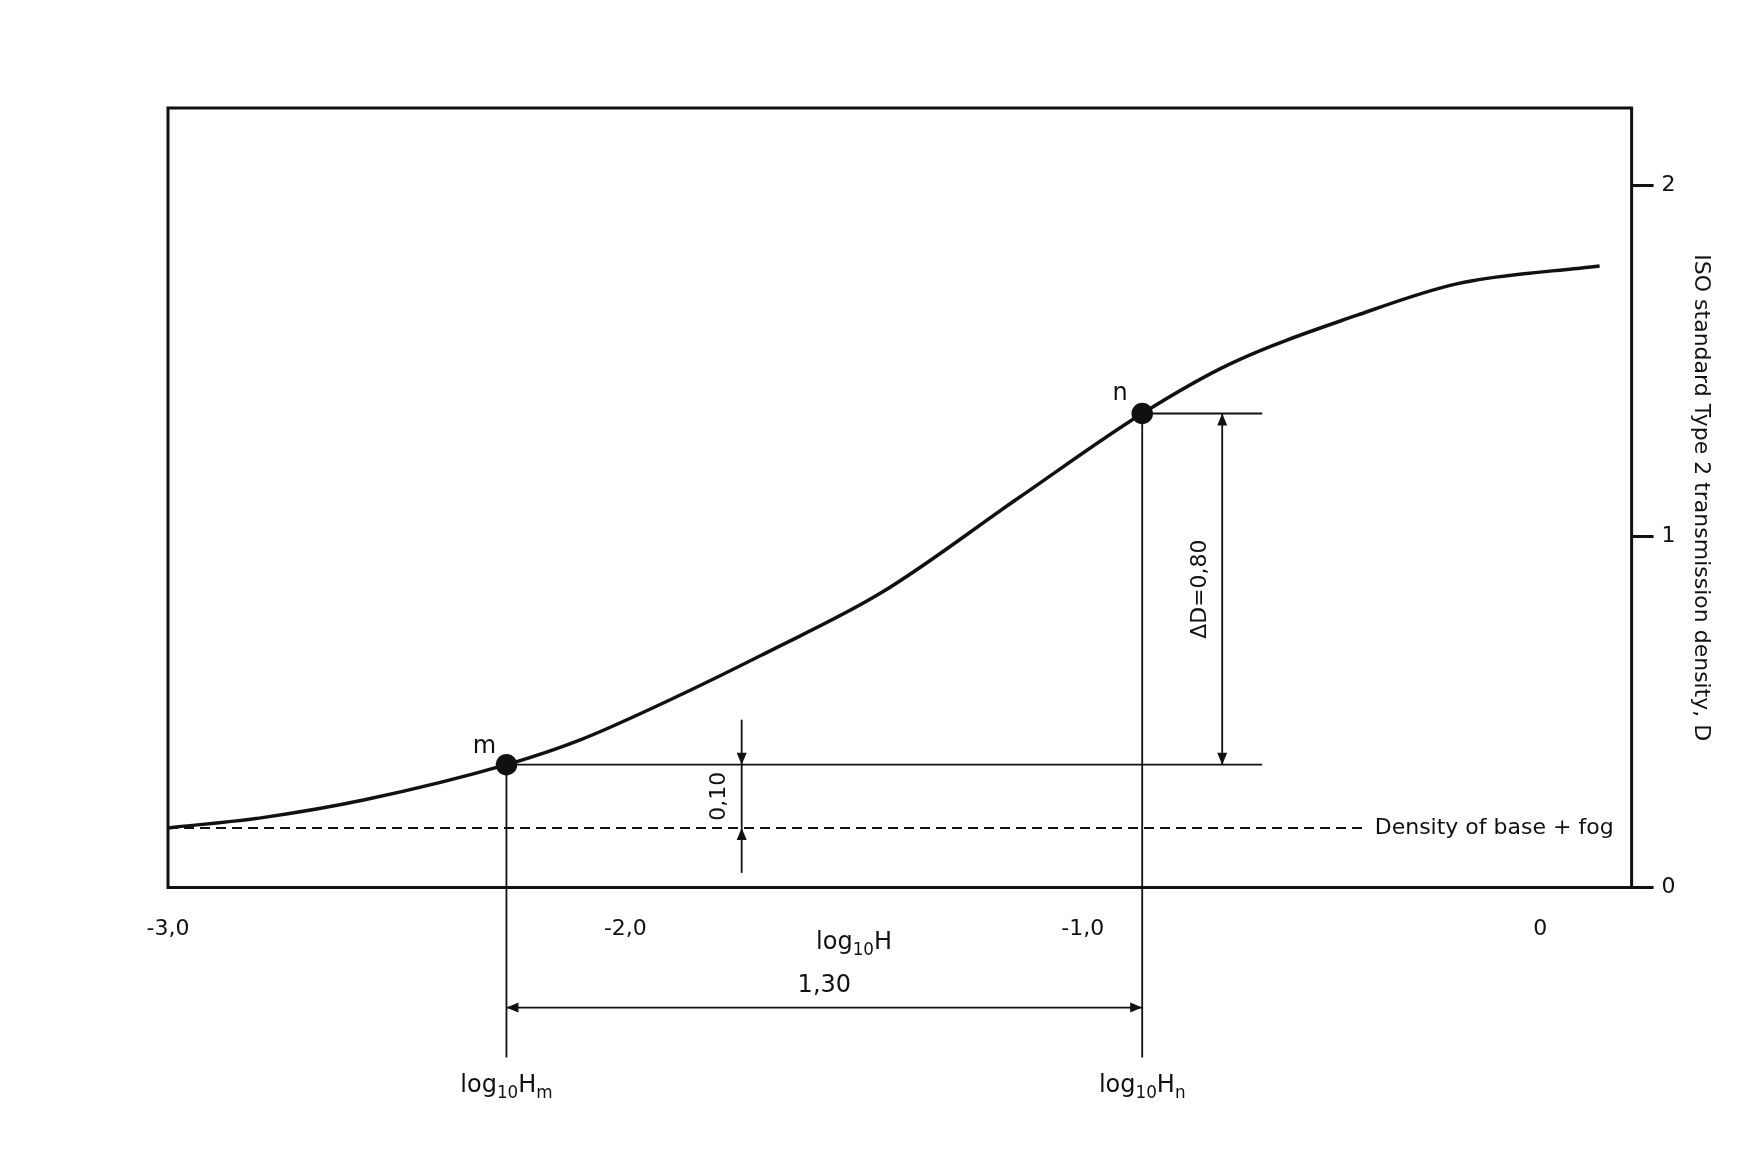  What do you see at coordinates (1494, 826) in the screenshot?
I see `ref-line-label: Density of base + fog` at bounding box center [1494, 826].